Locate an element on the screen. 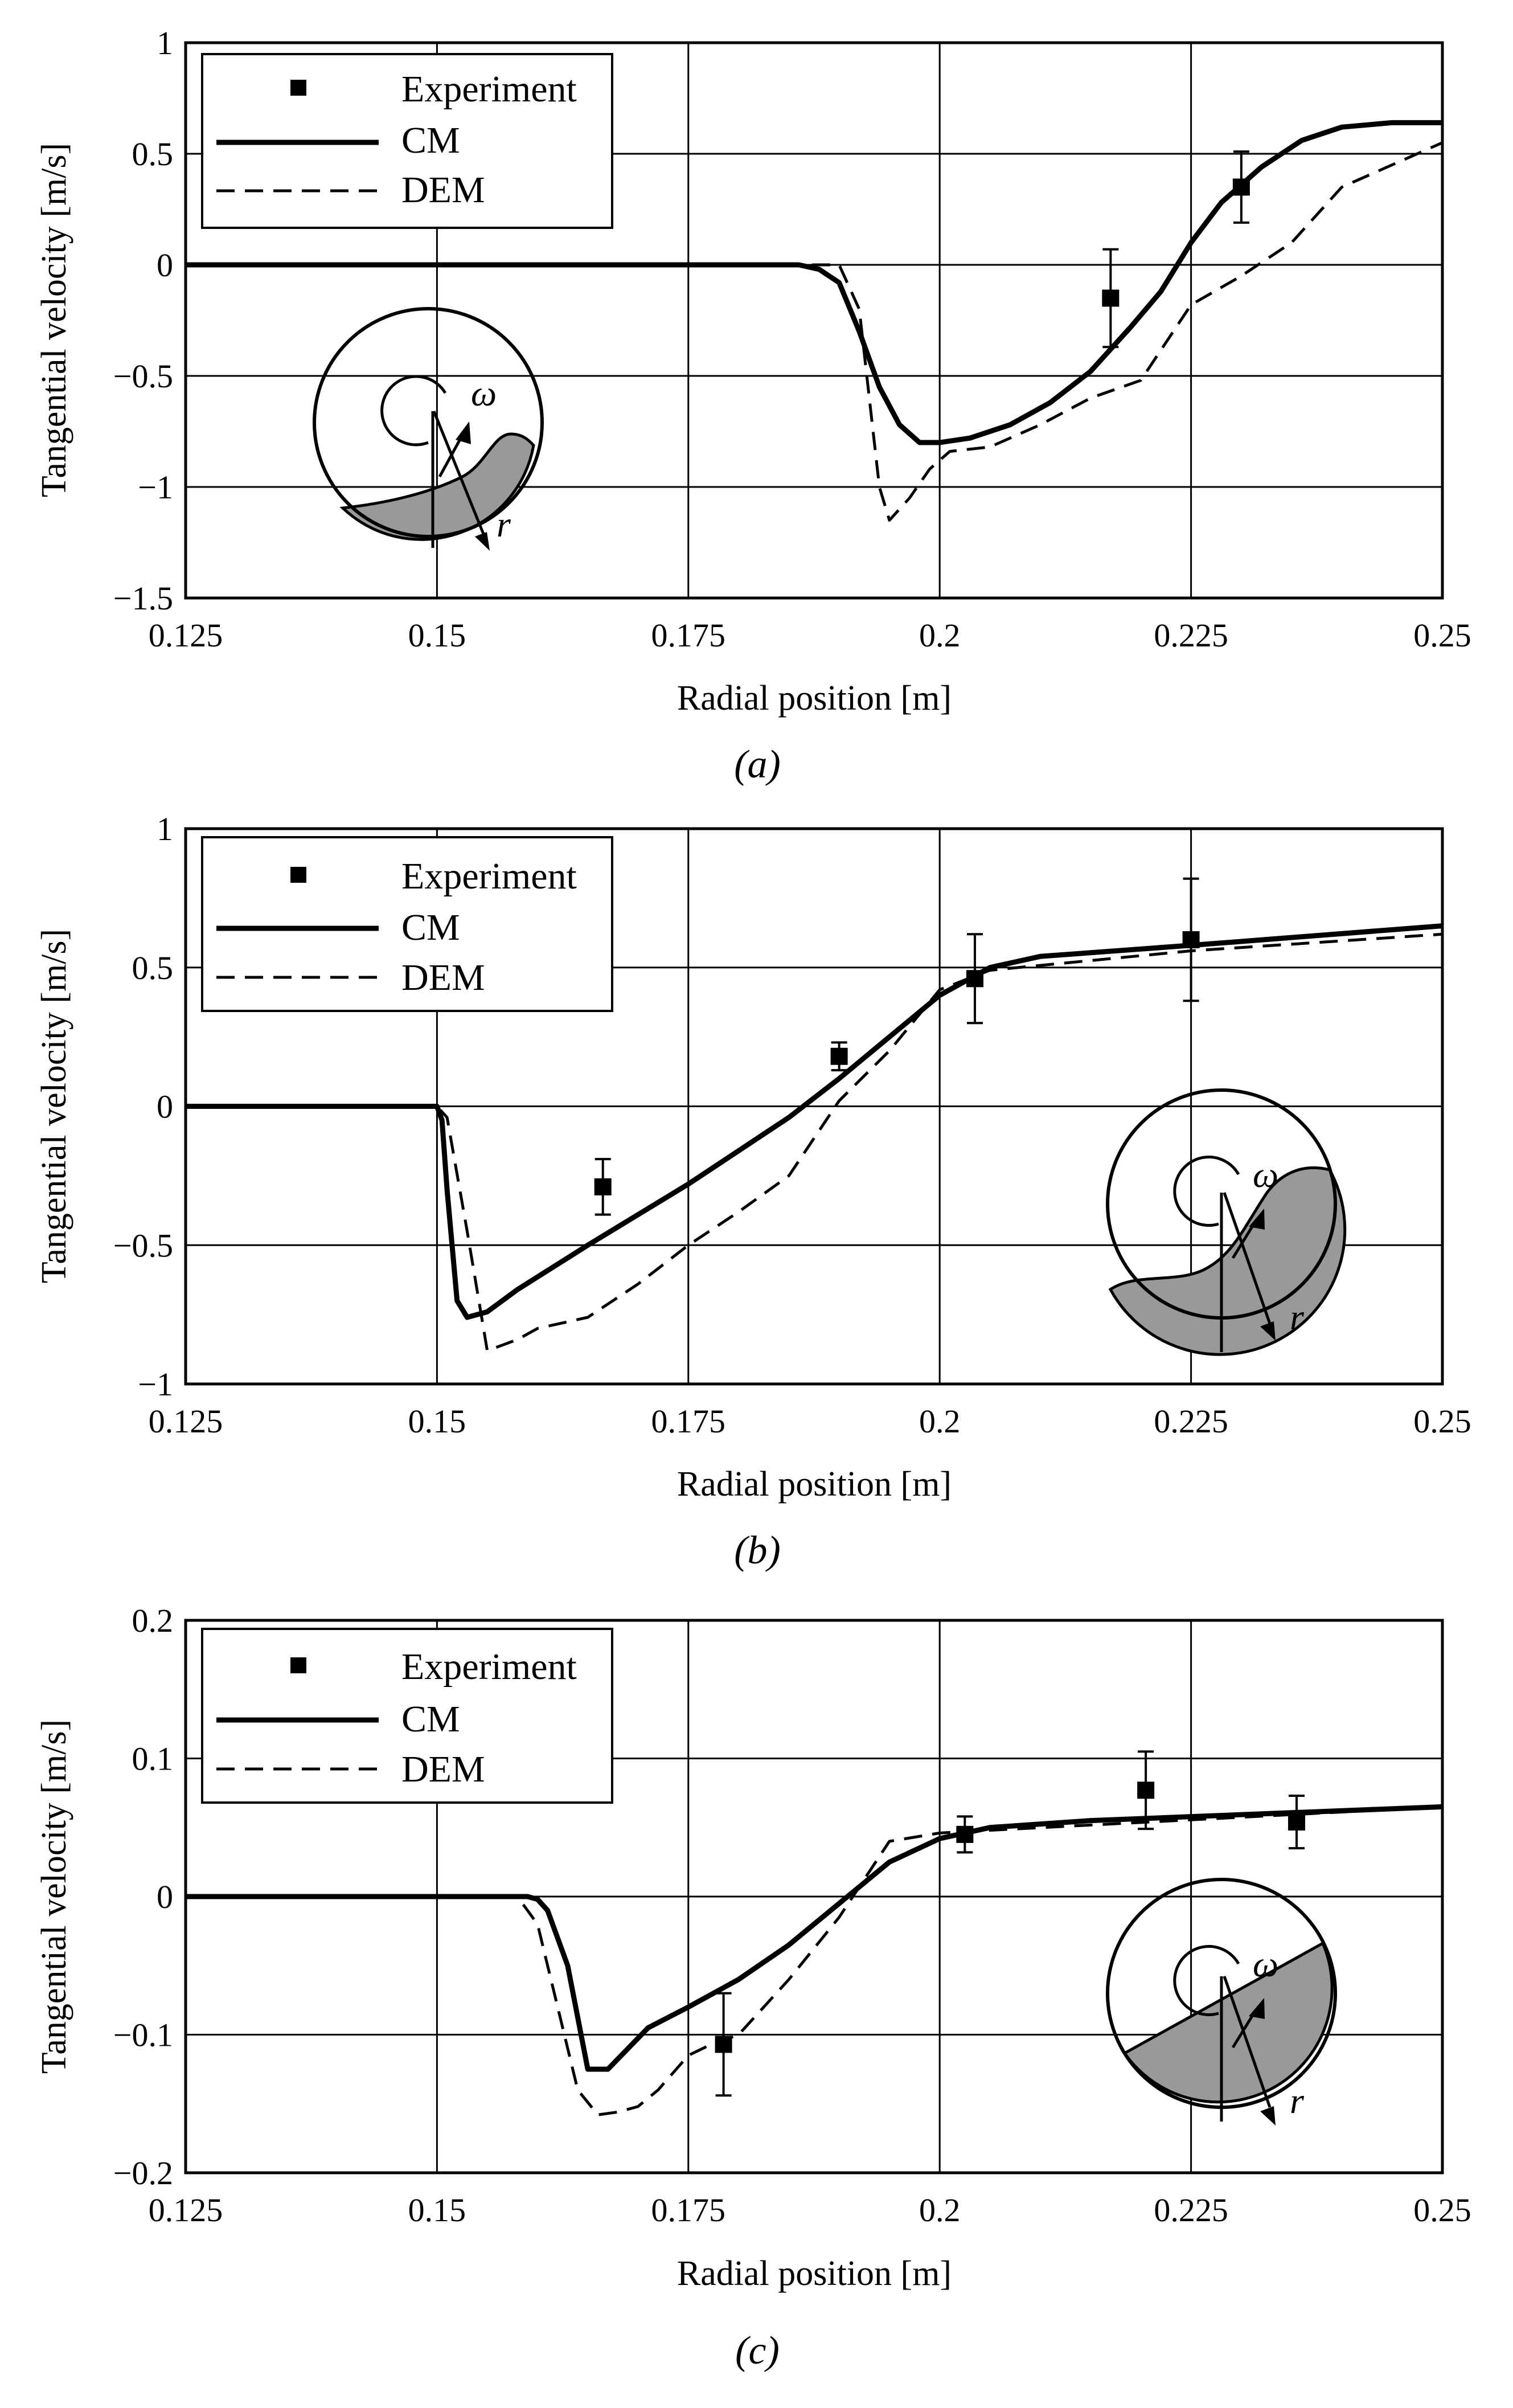 The image size is (1513, 2408). legend: Experiment CM DEM is located at coordinates (407, 924).